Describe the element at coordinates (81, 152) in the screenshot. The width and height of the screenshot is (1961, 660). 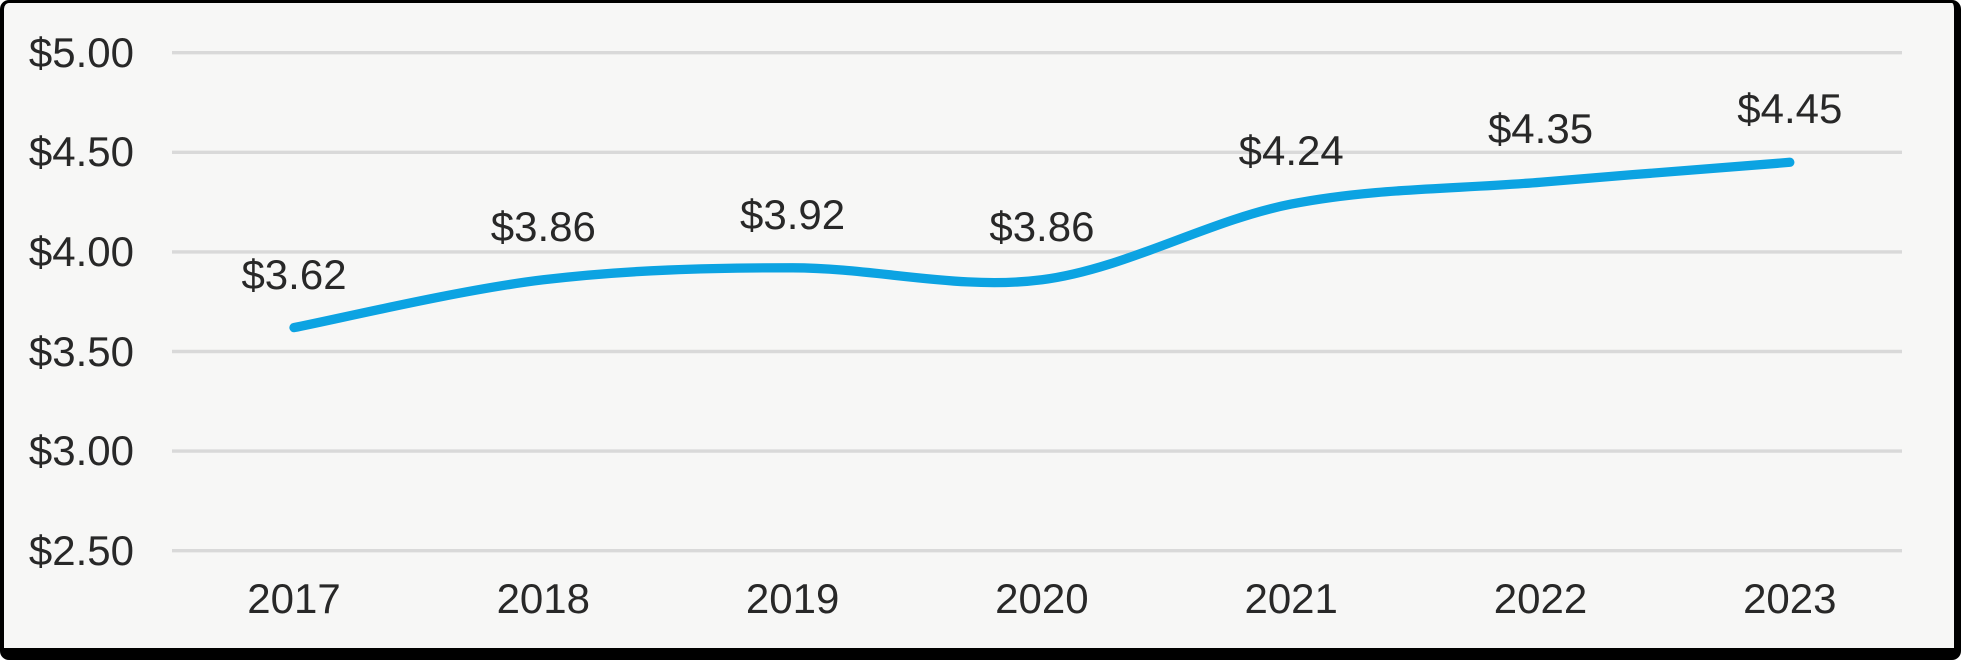
I see `y-axis-tick-label: $4.50` at that location.